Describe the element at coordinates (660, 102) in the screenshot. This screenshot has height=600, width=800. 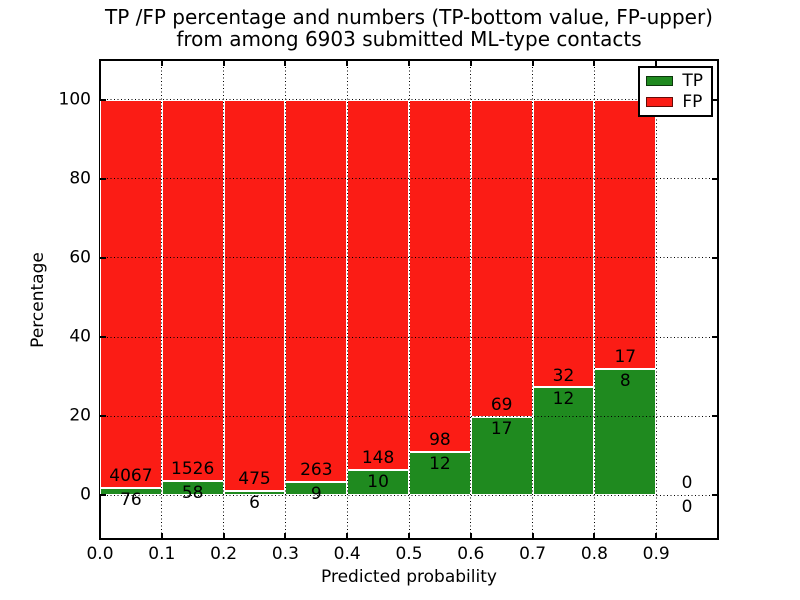
I see `fp-legend-swatch` at that location.